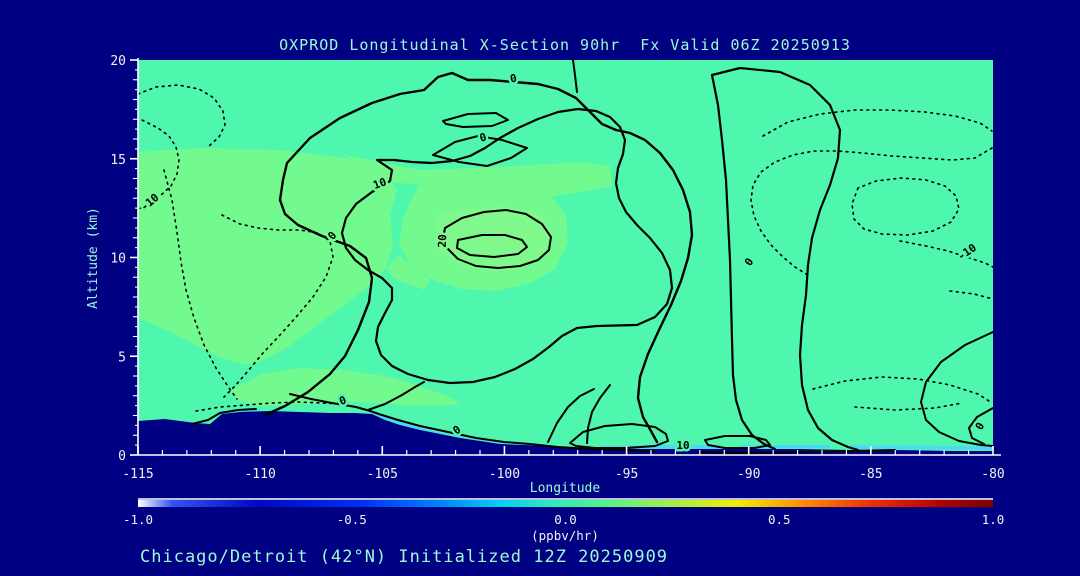  Describe the element at coordinates (626, 474) in the screenshot. I see `x-tick-label: -95` at that location.